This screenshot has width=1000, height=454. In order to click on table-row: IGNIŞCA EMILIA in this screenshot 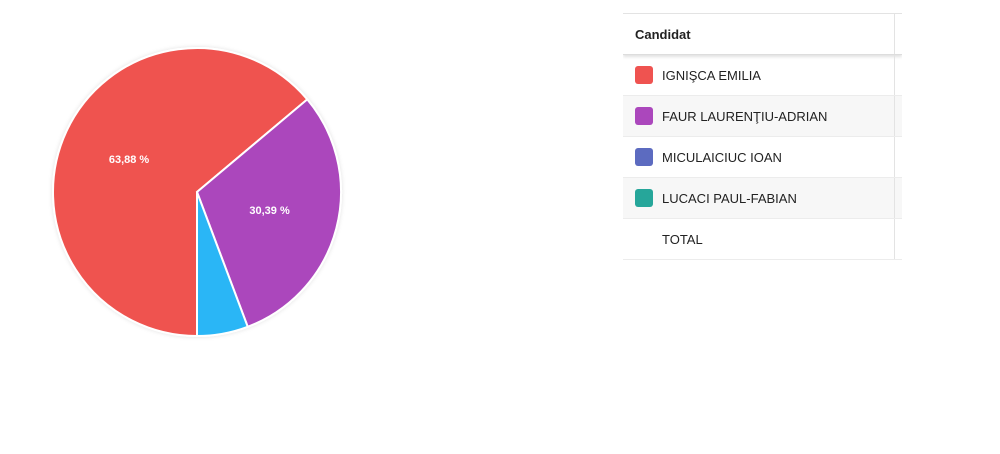, I will do `click(762, 75)`.